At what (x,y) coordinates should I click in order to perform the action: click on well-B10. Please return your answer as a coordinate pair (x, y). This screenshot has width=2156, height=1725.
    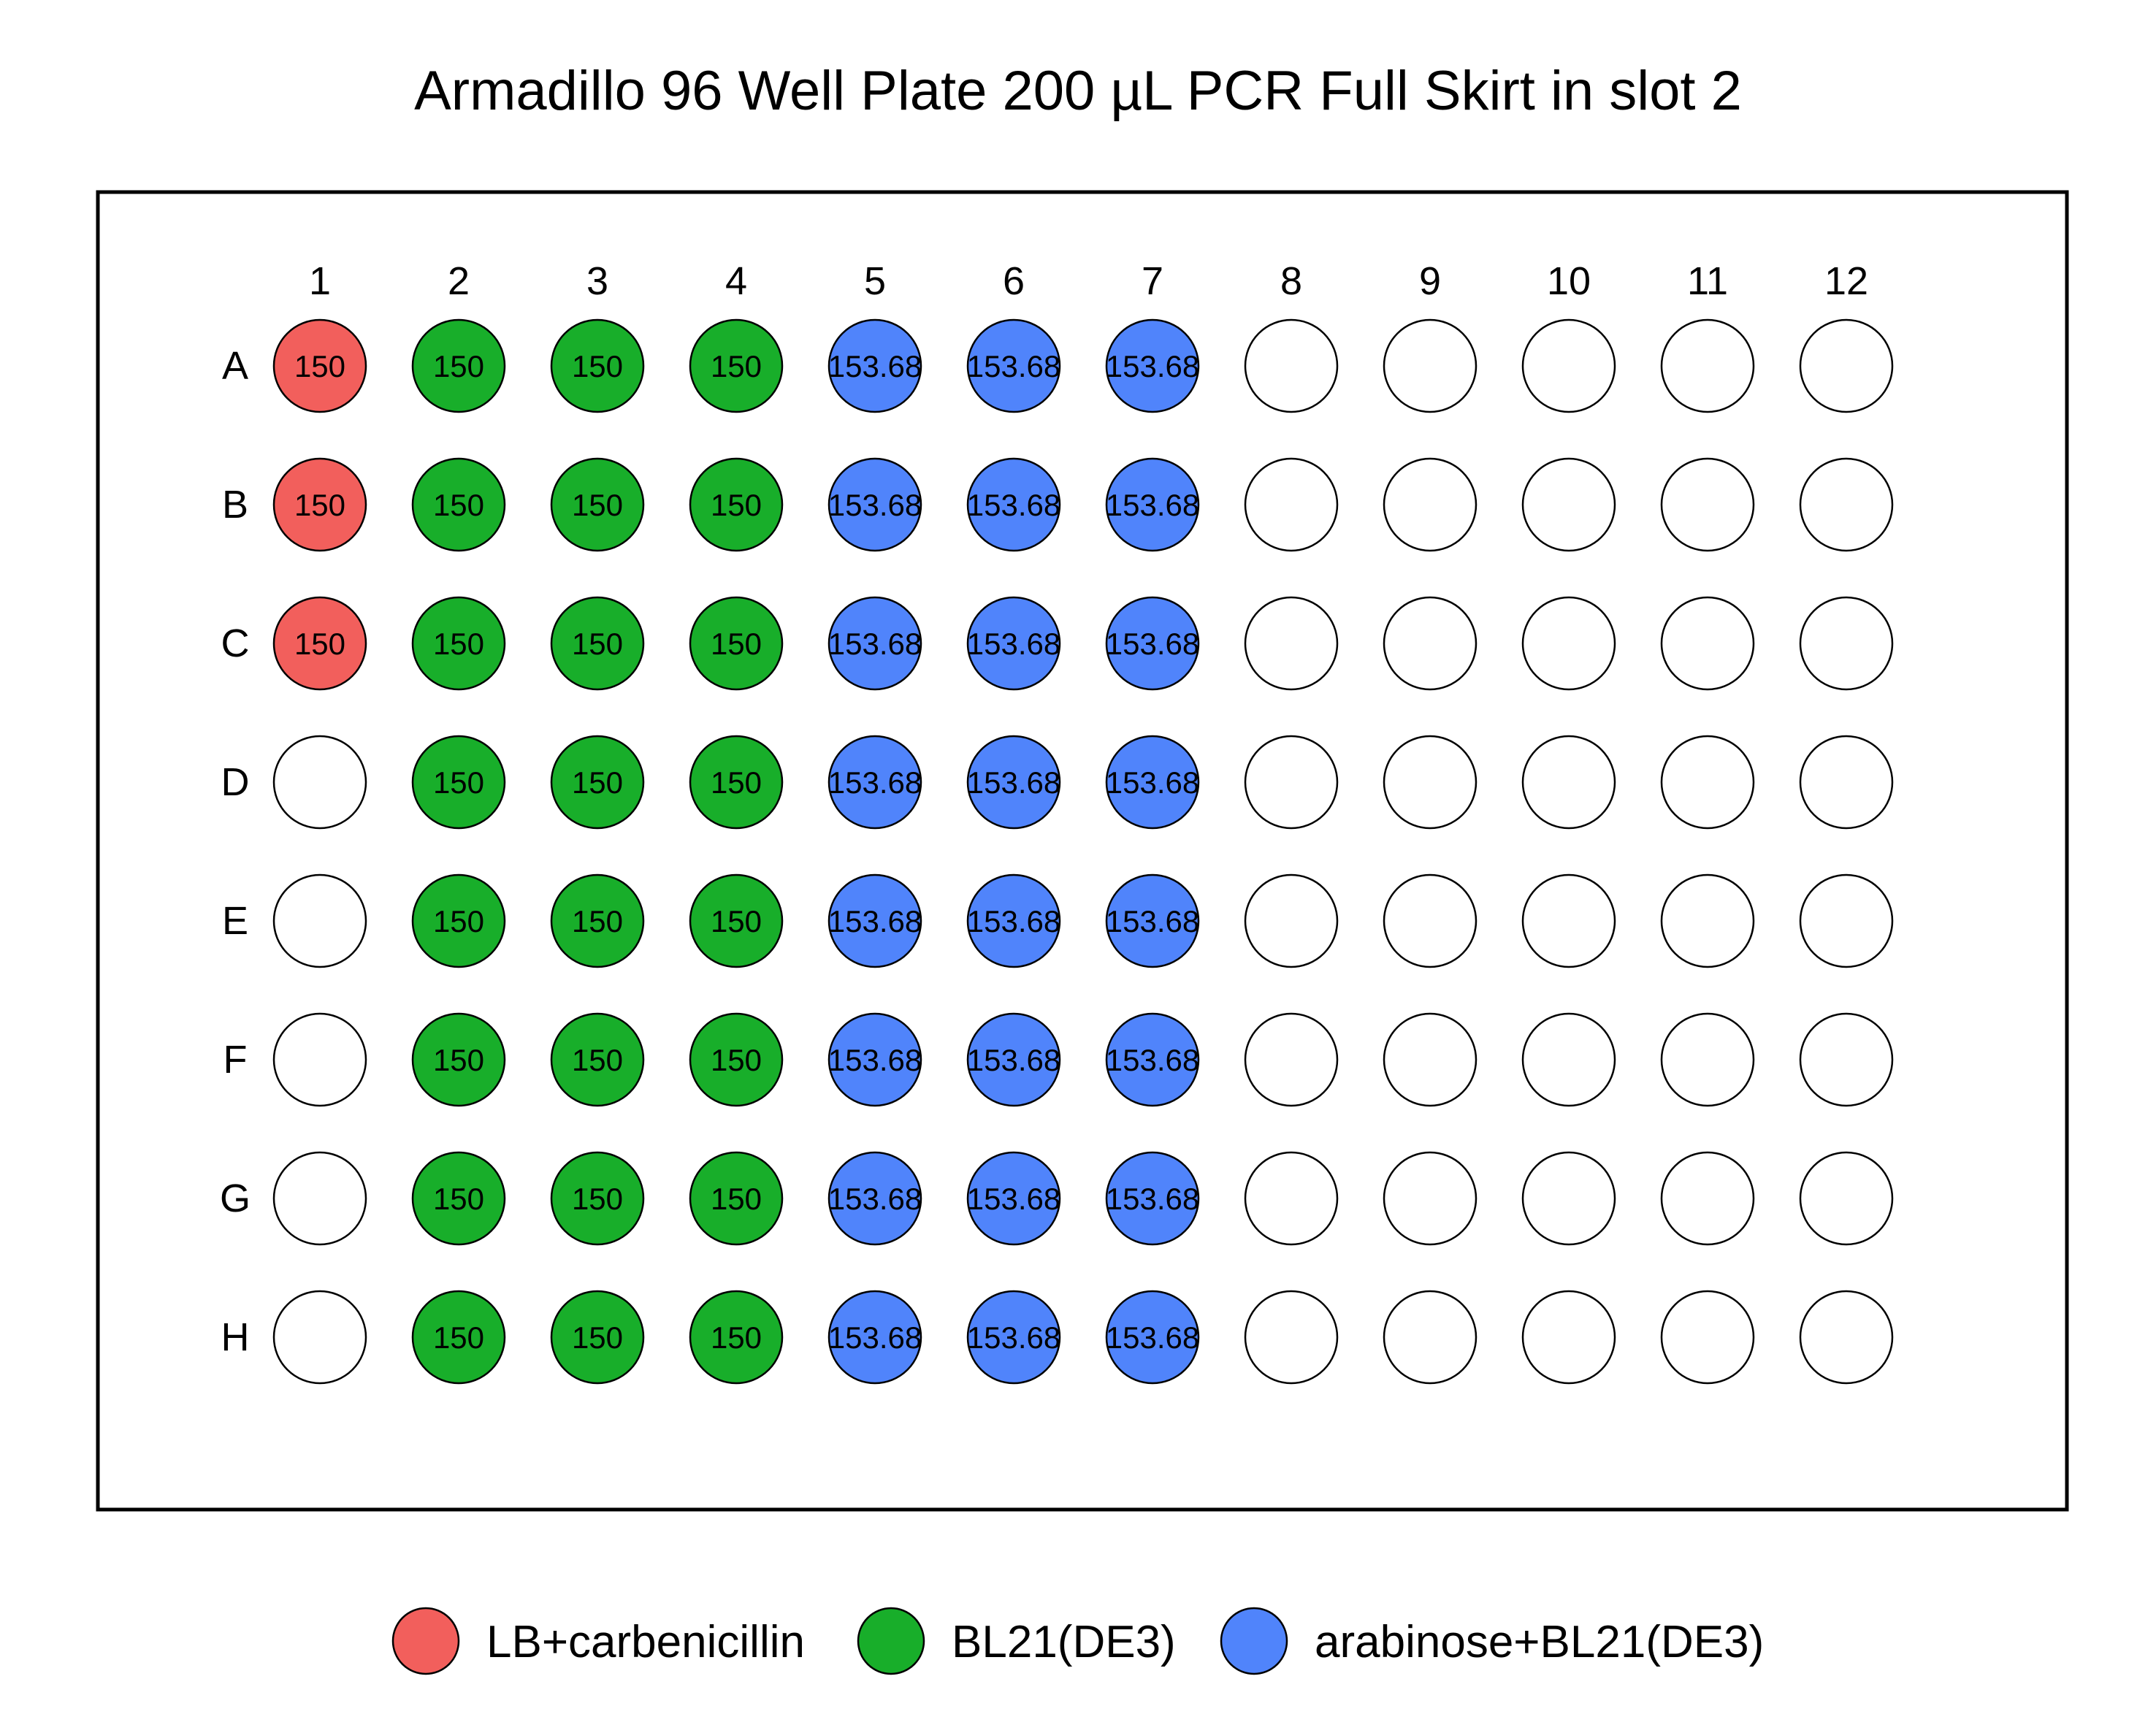
    Looking at the image, I should click on (1568, 504).